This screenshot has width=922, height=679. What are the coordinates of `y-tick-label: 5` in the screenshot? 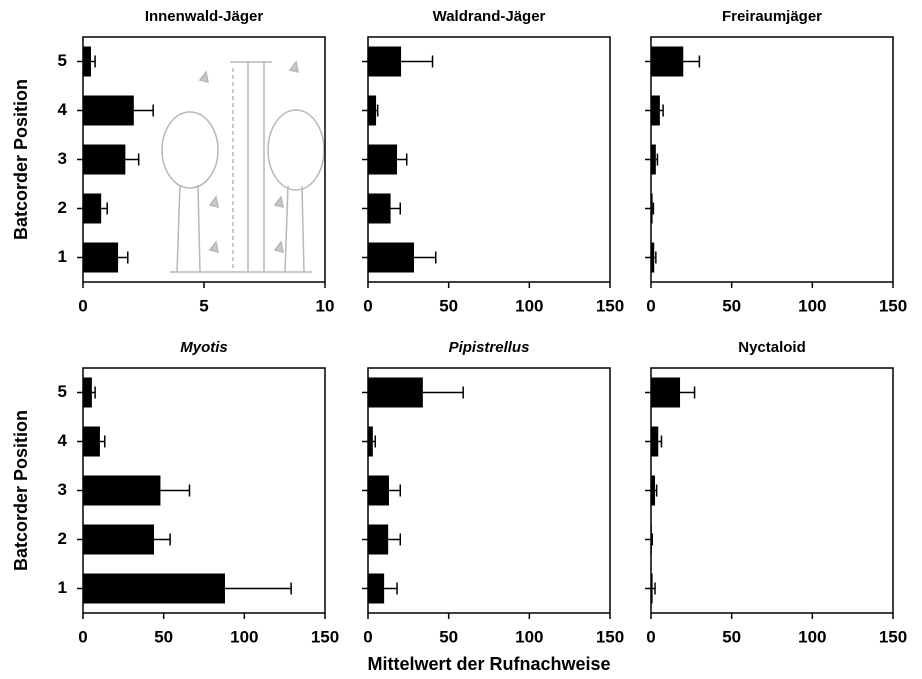 It's located at (62, 391).